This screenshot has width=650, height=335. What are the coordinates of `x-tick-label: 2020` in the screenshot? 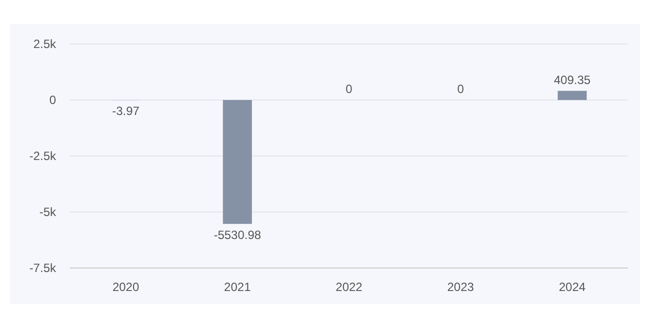 It's located at (126, 287).